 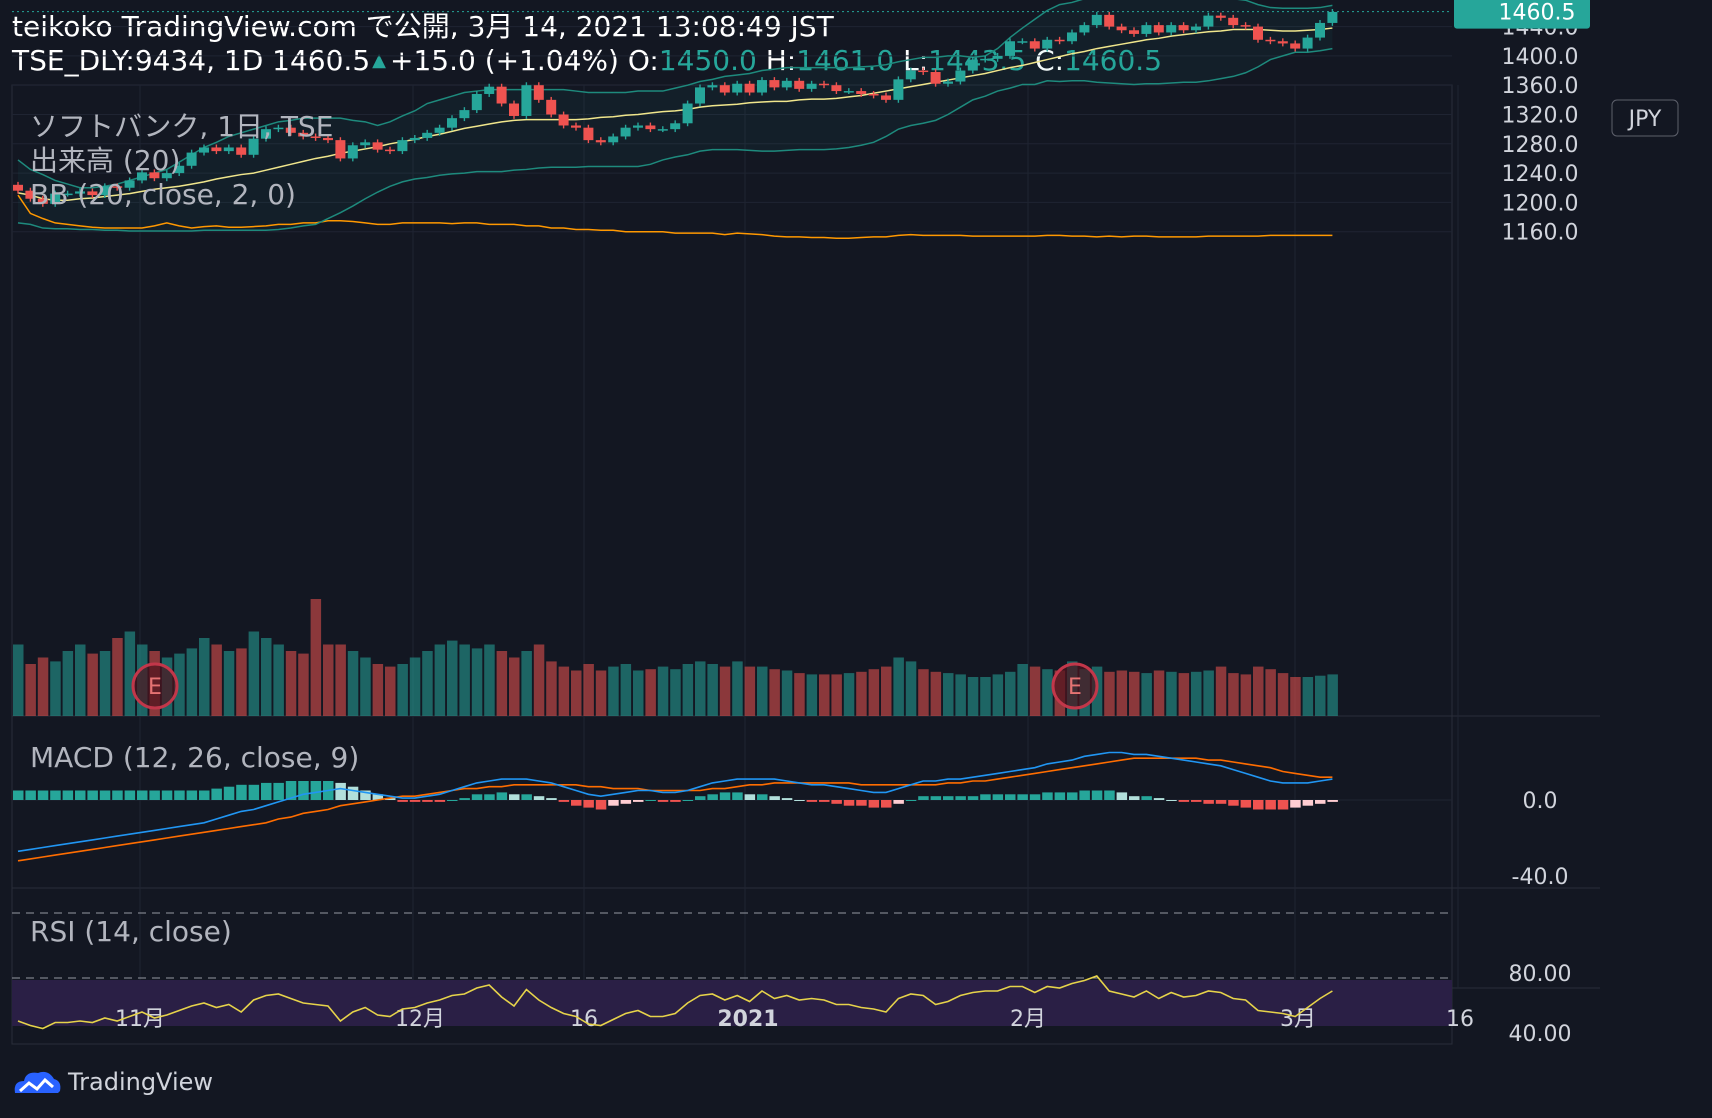 I want to click on open-value: 1450.0, so click(x=707, y=60).